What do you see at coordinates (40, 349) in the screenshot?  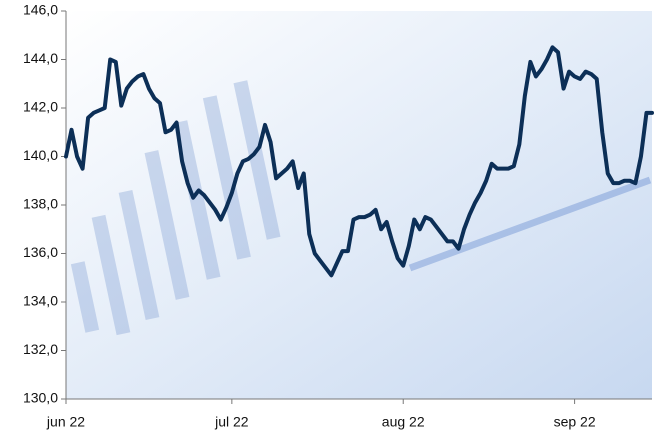 I see `y-tick-label: 132,0` at bounding box center [40, 349].